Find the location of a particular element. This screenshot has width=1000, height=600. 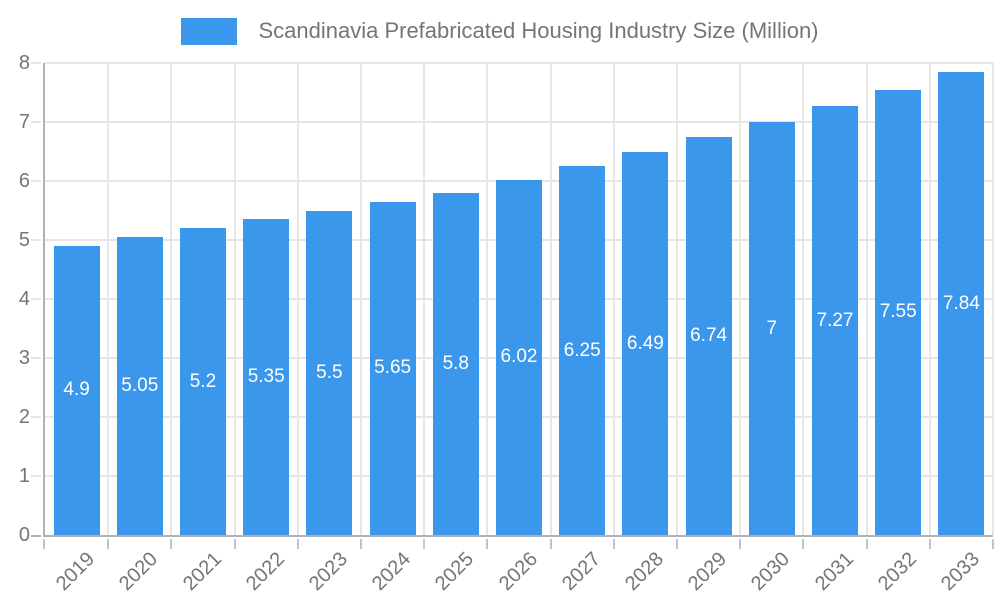

x-tick-label: 2024 is located at coordinates (392, 572).